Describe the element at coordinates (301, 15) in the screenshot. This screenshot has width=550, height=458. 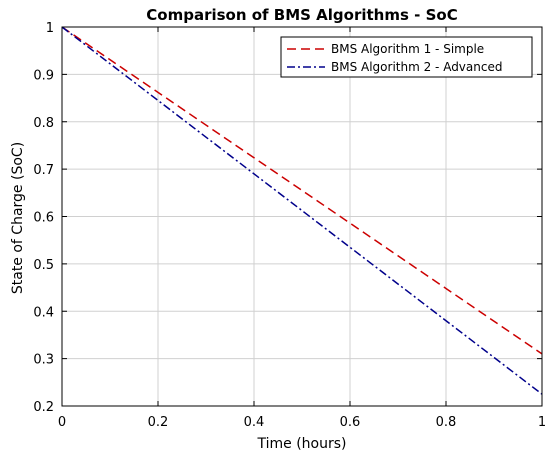
I see `chart-title: Comparison of BMS Algorithms - SoC` at that location.